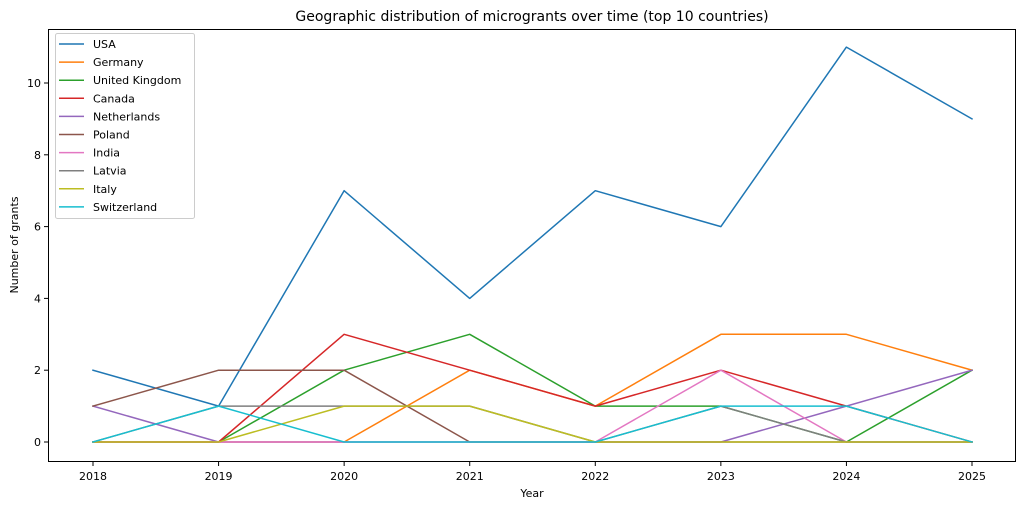 The image size is (1024, 508). I want to click on y-tick-label: 10, so click(34, 83).